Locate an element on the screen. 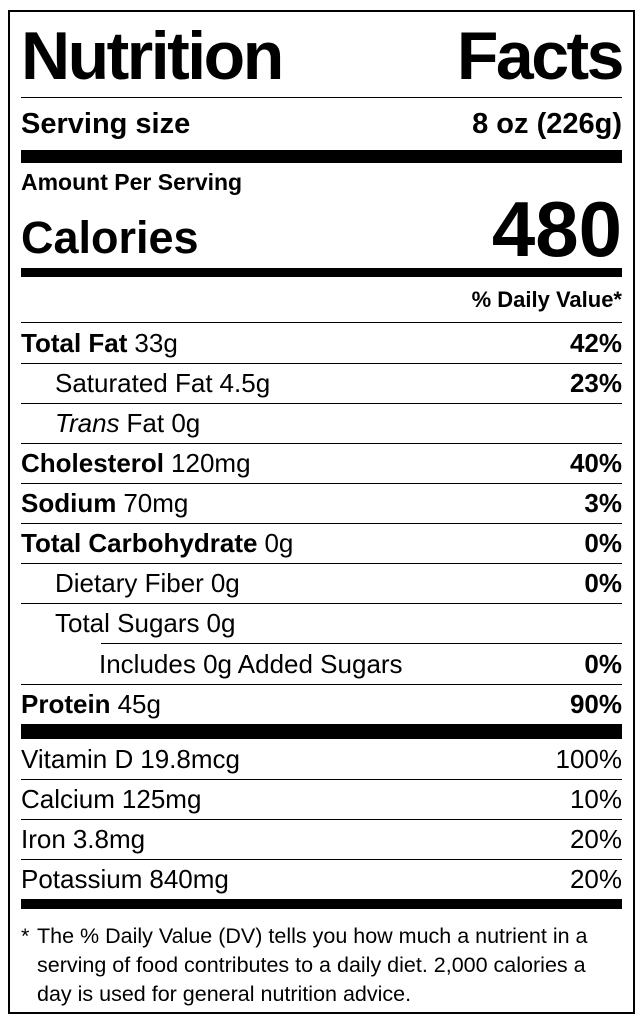 The image size is (643, 1024). vitamin-daily-value: 10% is located at coordinates (595, 799).